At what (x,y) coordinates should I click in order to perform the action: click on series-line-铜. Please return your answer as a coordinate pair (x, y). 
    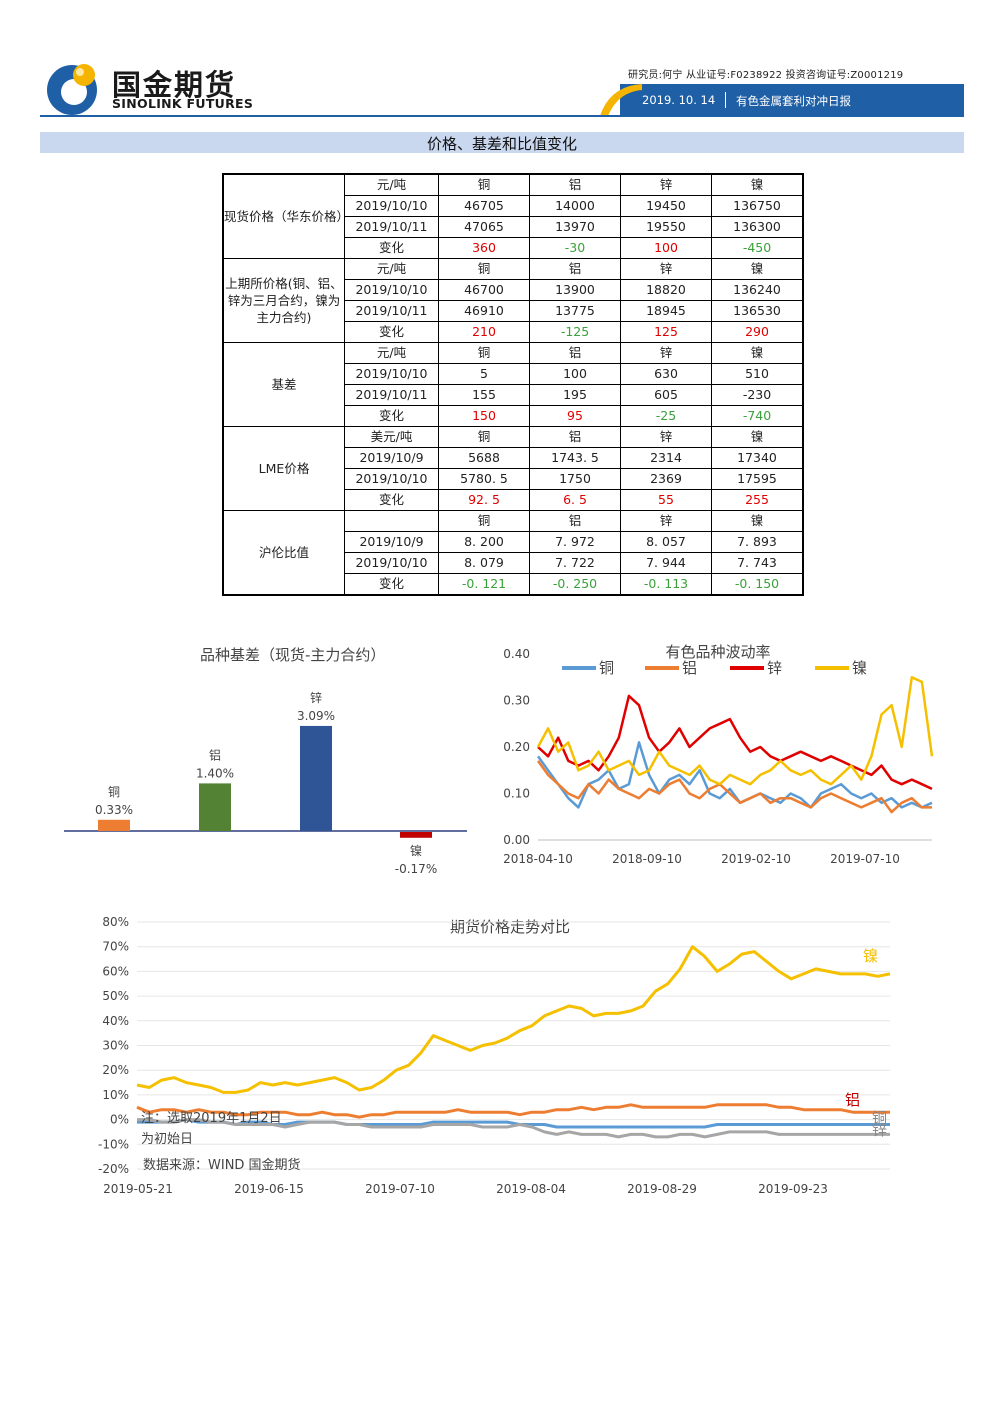
    Looking at the image, I should click on (734, 775).